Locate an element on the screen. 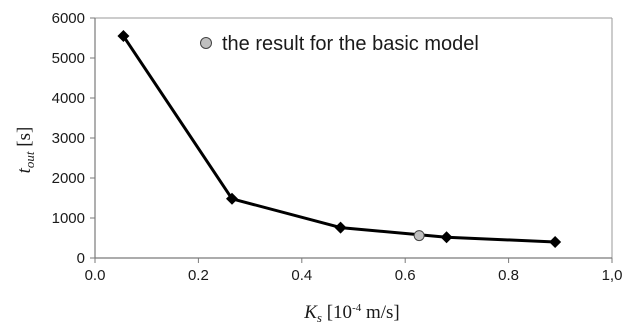 The width and height of the screenshot is (628, 328). legend-marker is located at coordinates (206, 43).